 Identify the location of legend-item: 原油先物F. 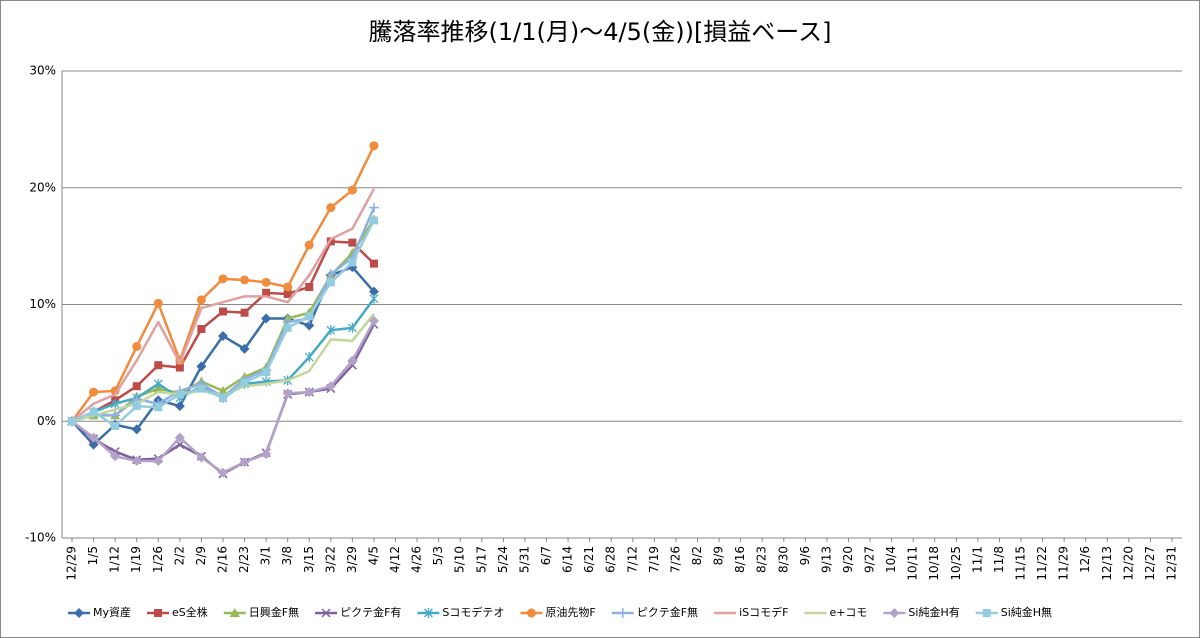
(558, 612).